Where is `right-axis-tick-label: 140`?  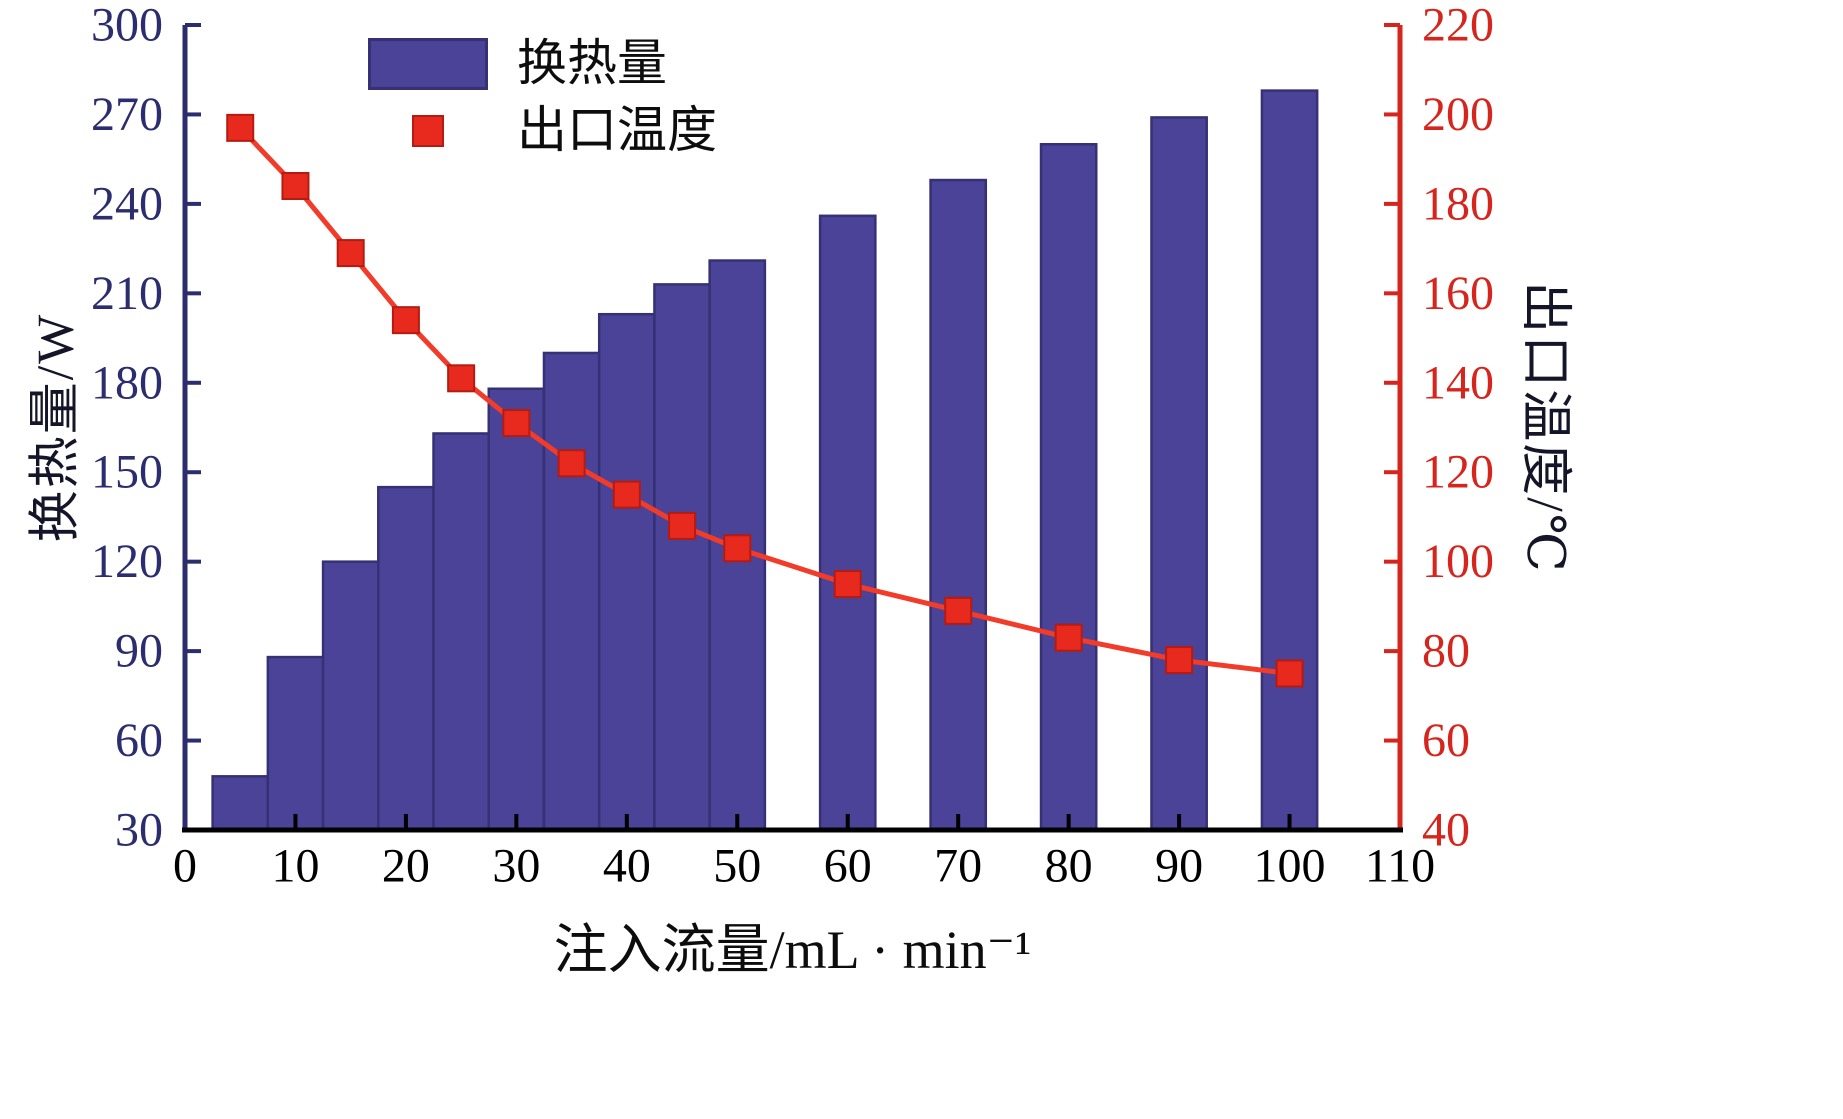 right-axis-tick-label: 140 is located at coordinates (1458, 382).